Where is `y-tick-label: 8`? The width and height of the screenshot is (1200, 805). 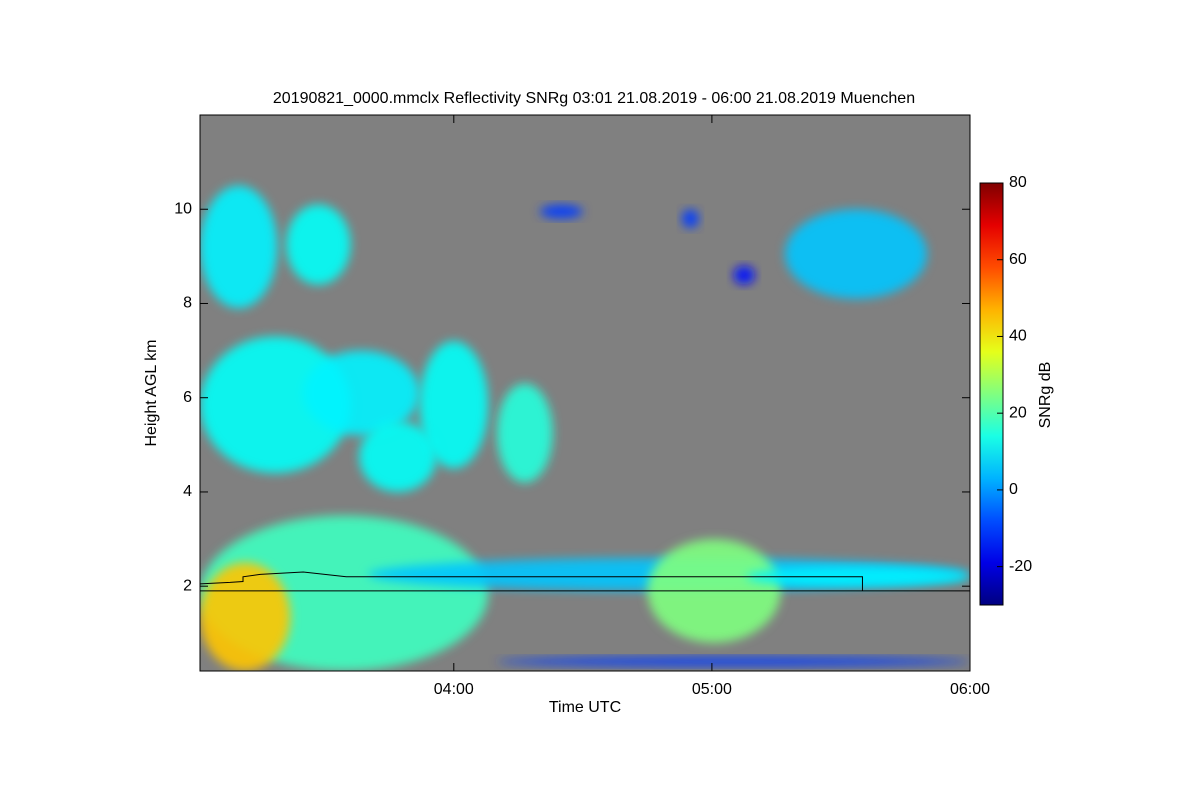 y-tick-label: 8 is located at coordinates (187, 303).